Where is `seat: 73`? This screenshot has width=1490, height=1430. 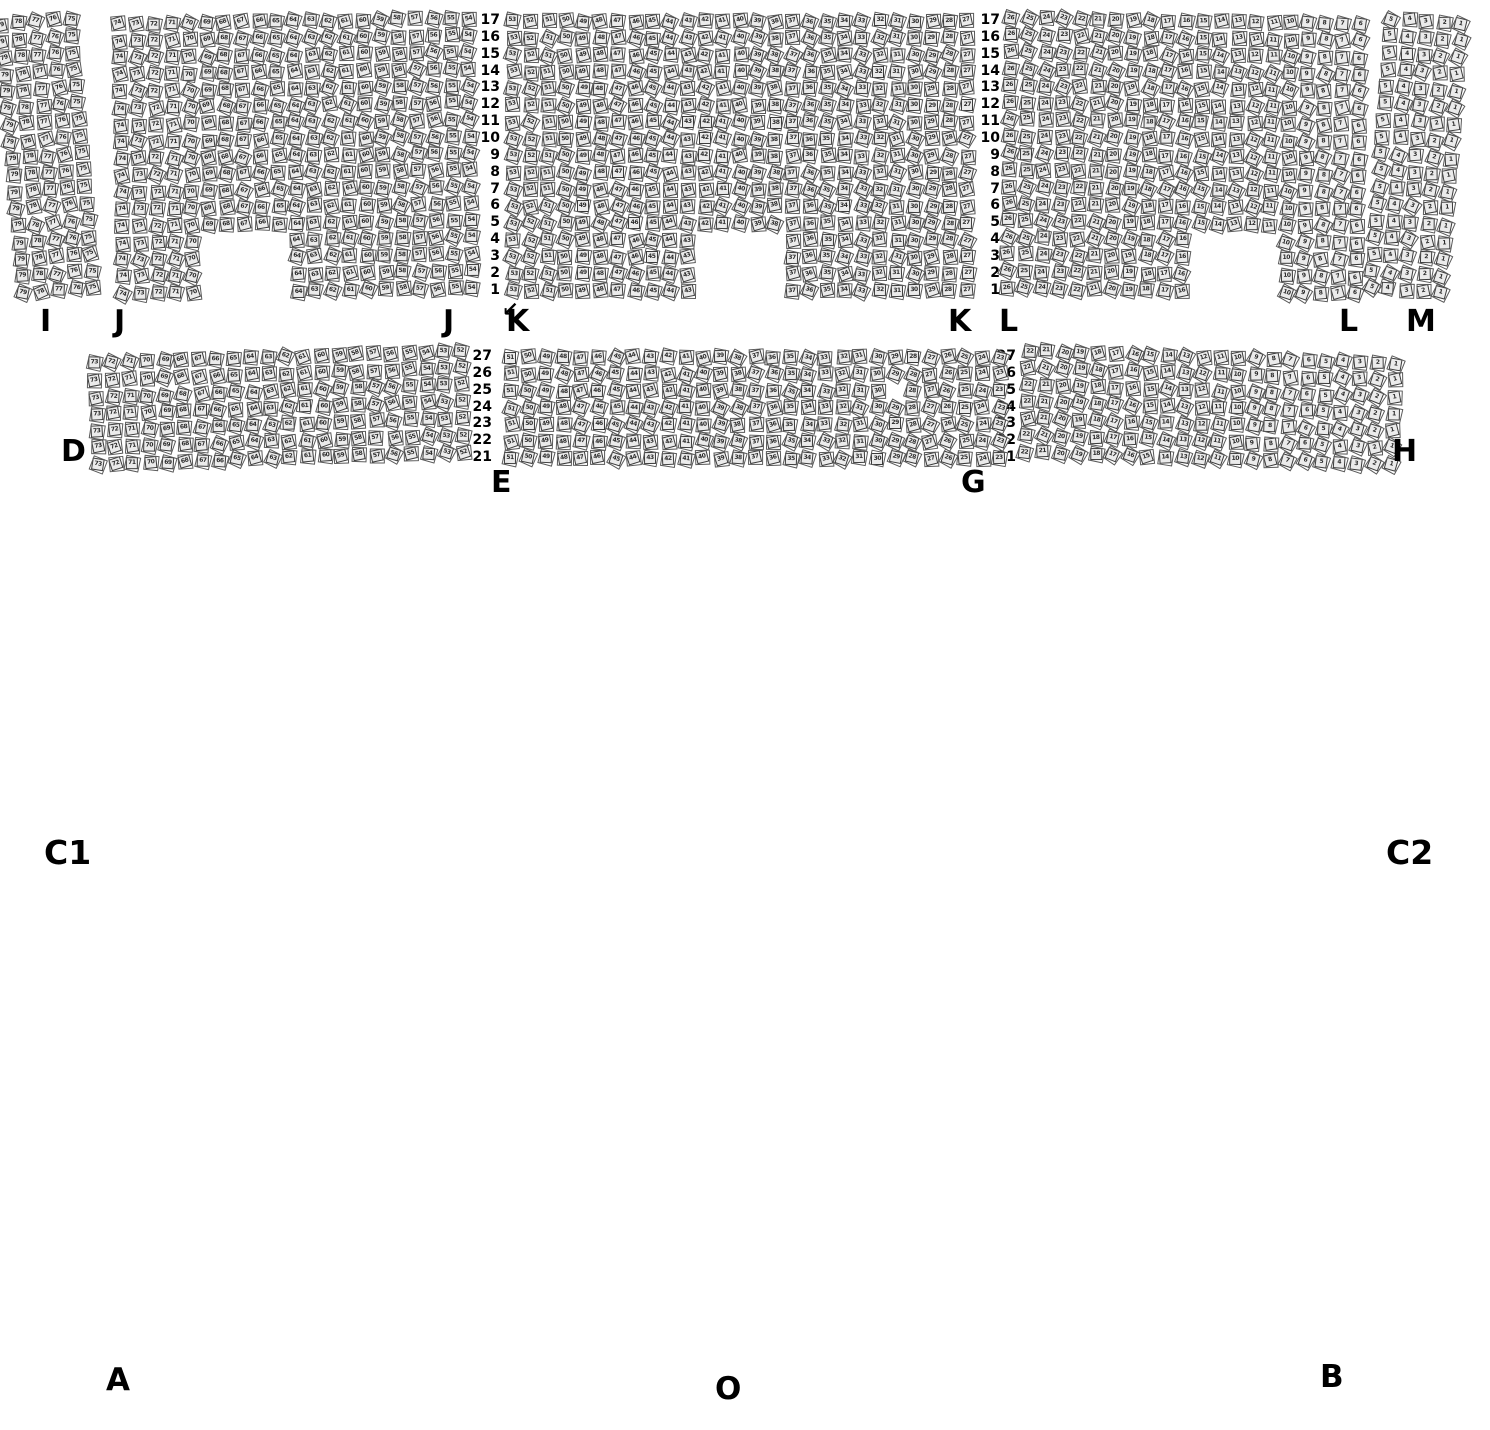 seat: 73 is located at coordinates (137, 107).